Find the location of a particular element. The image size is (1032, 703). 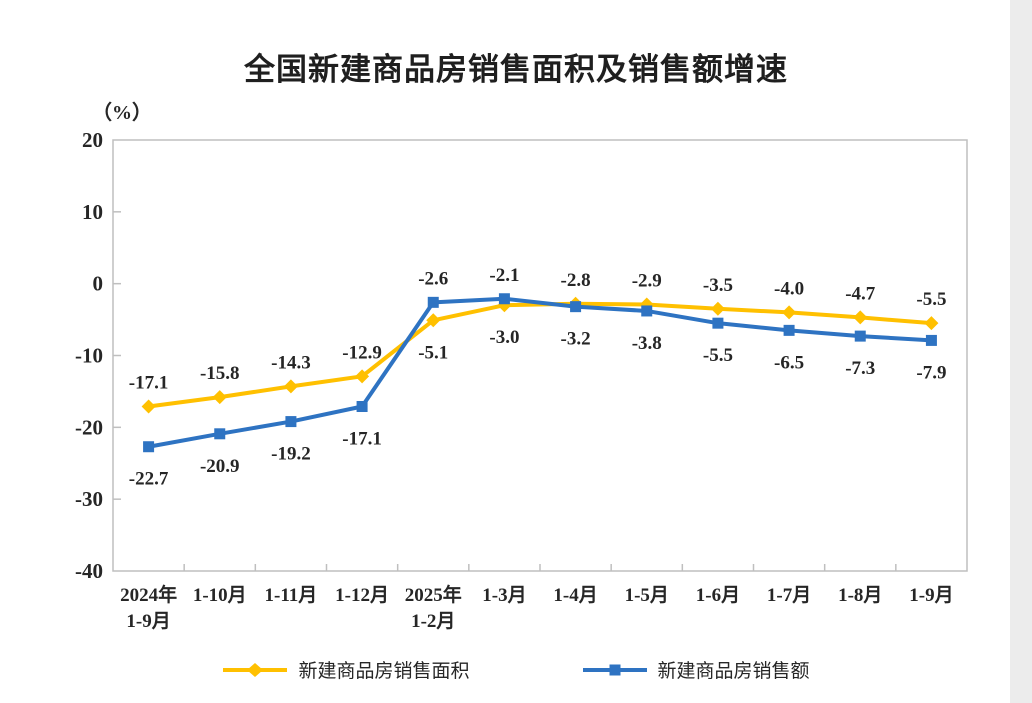

data-label: -2.8 is located at coordinates (576, 280).